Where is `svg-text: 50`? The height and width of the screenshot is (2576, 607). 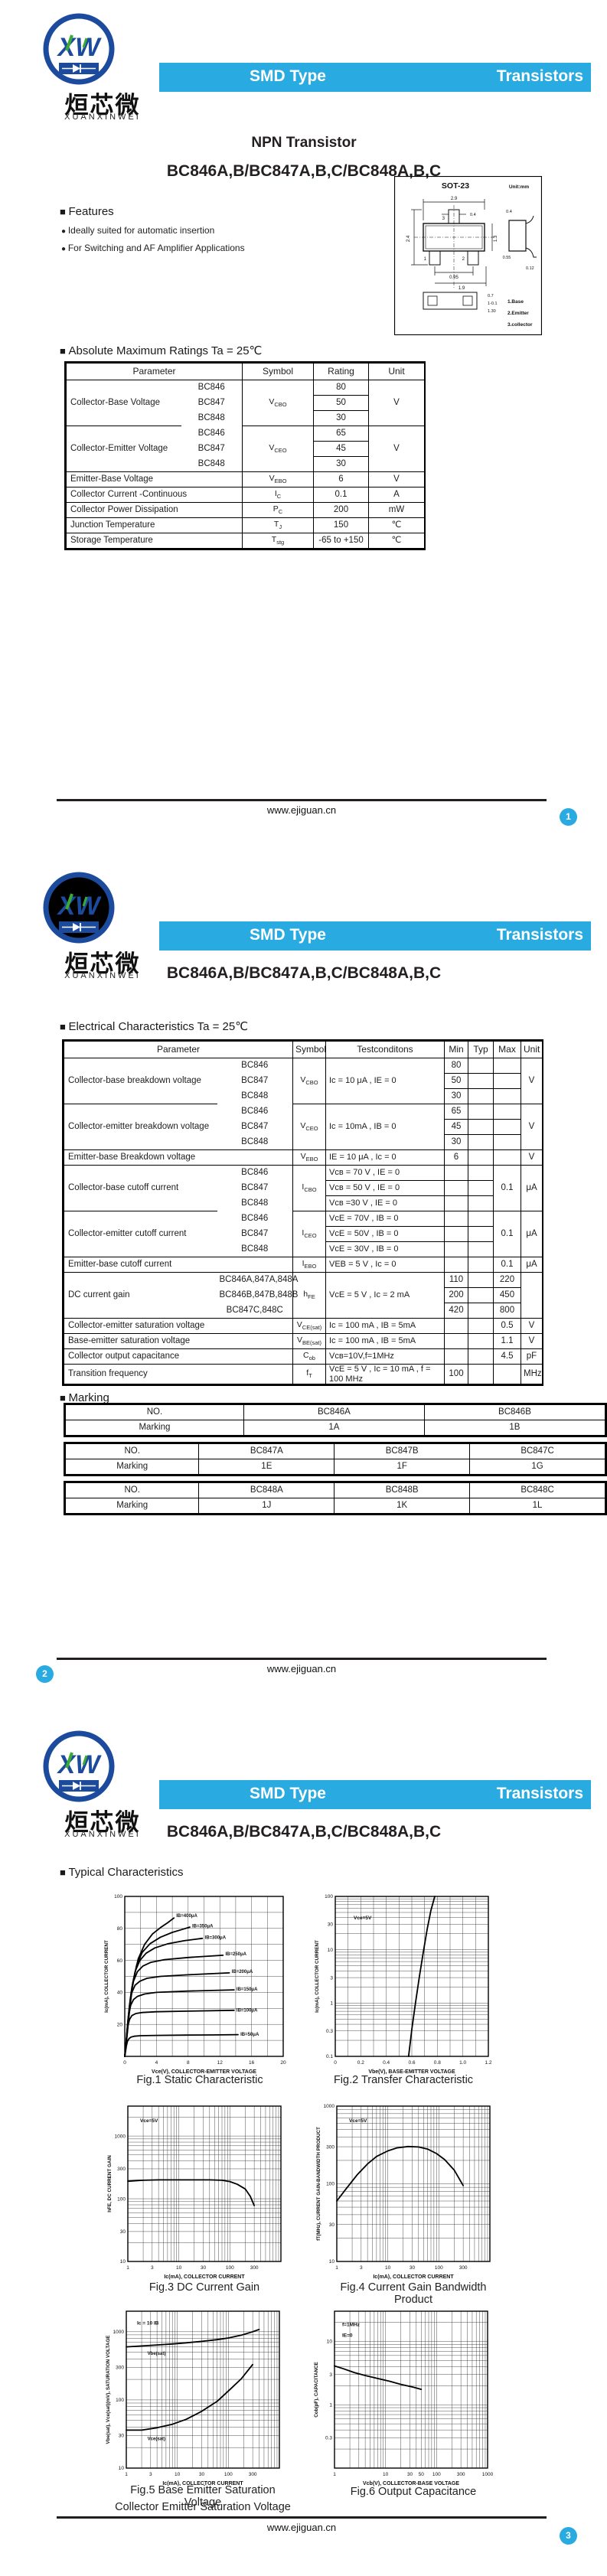 svg-text: 50 is located at coordinates (422, 2474).